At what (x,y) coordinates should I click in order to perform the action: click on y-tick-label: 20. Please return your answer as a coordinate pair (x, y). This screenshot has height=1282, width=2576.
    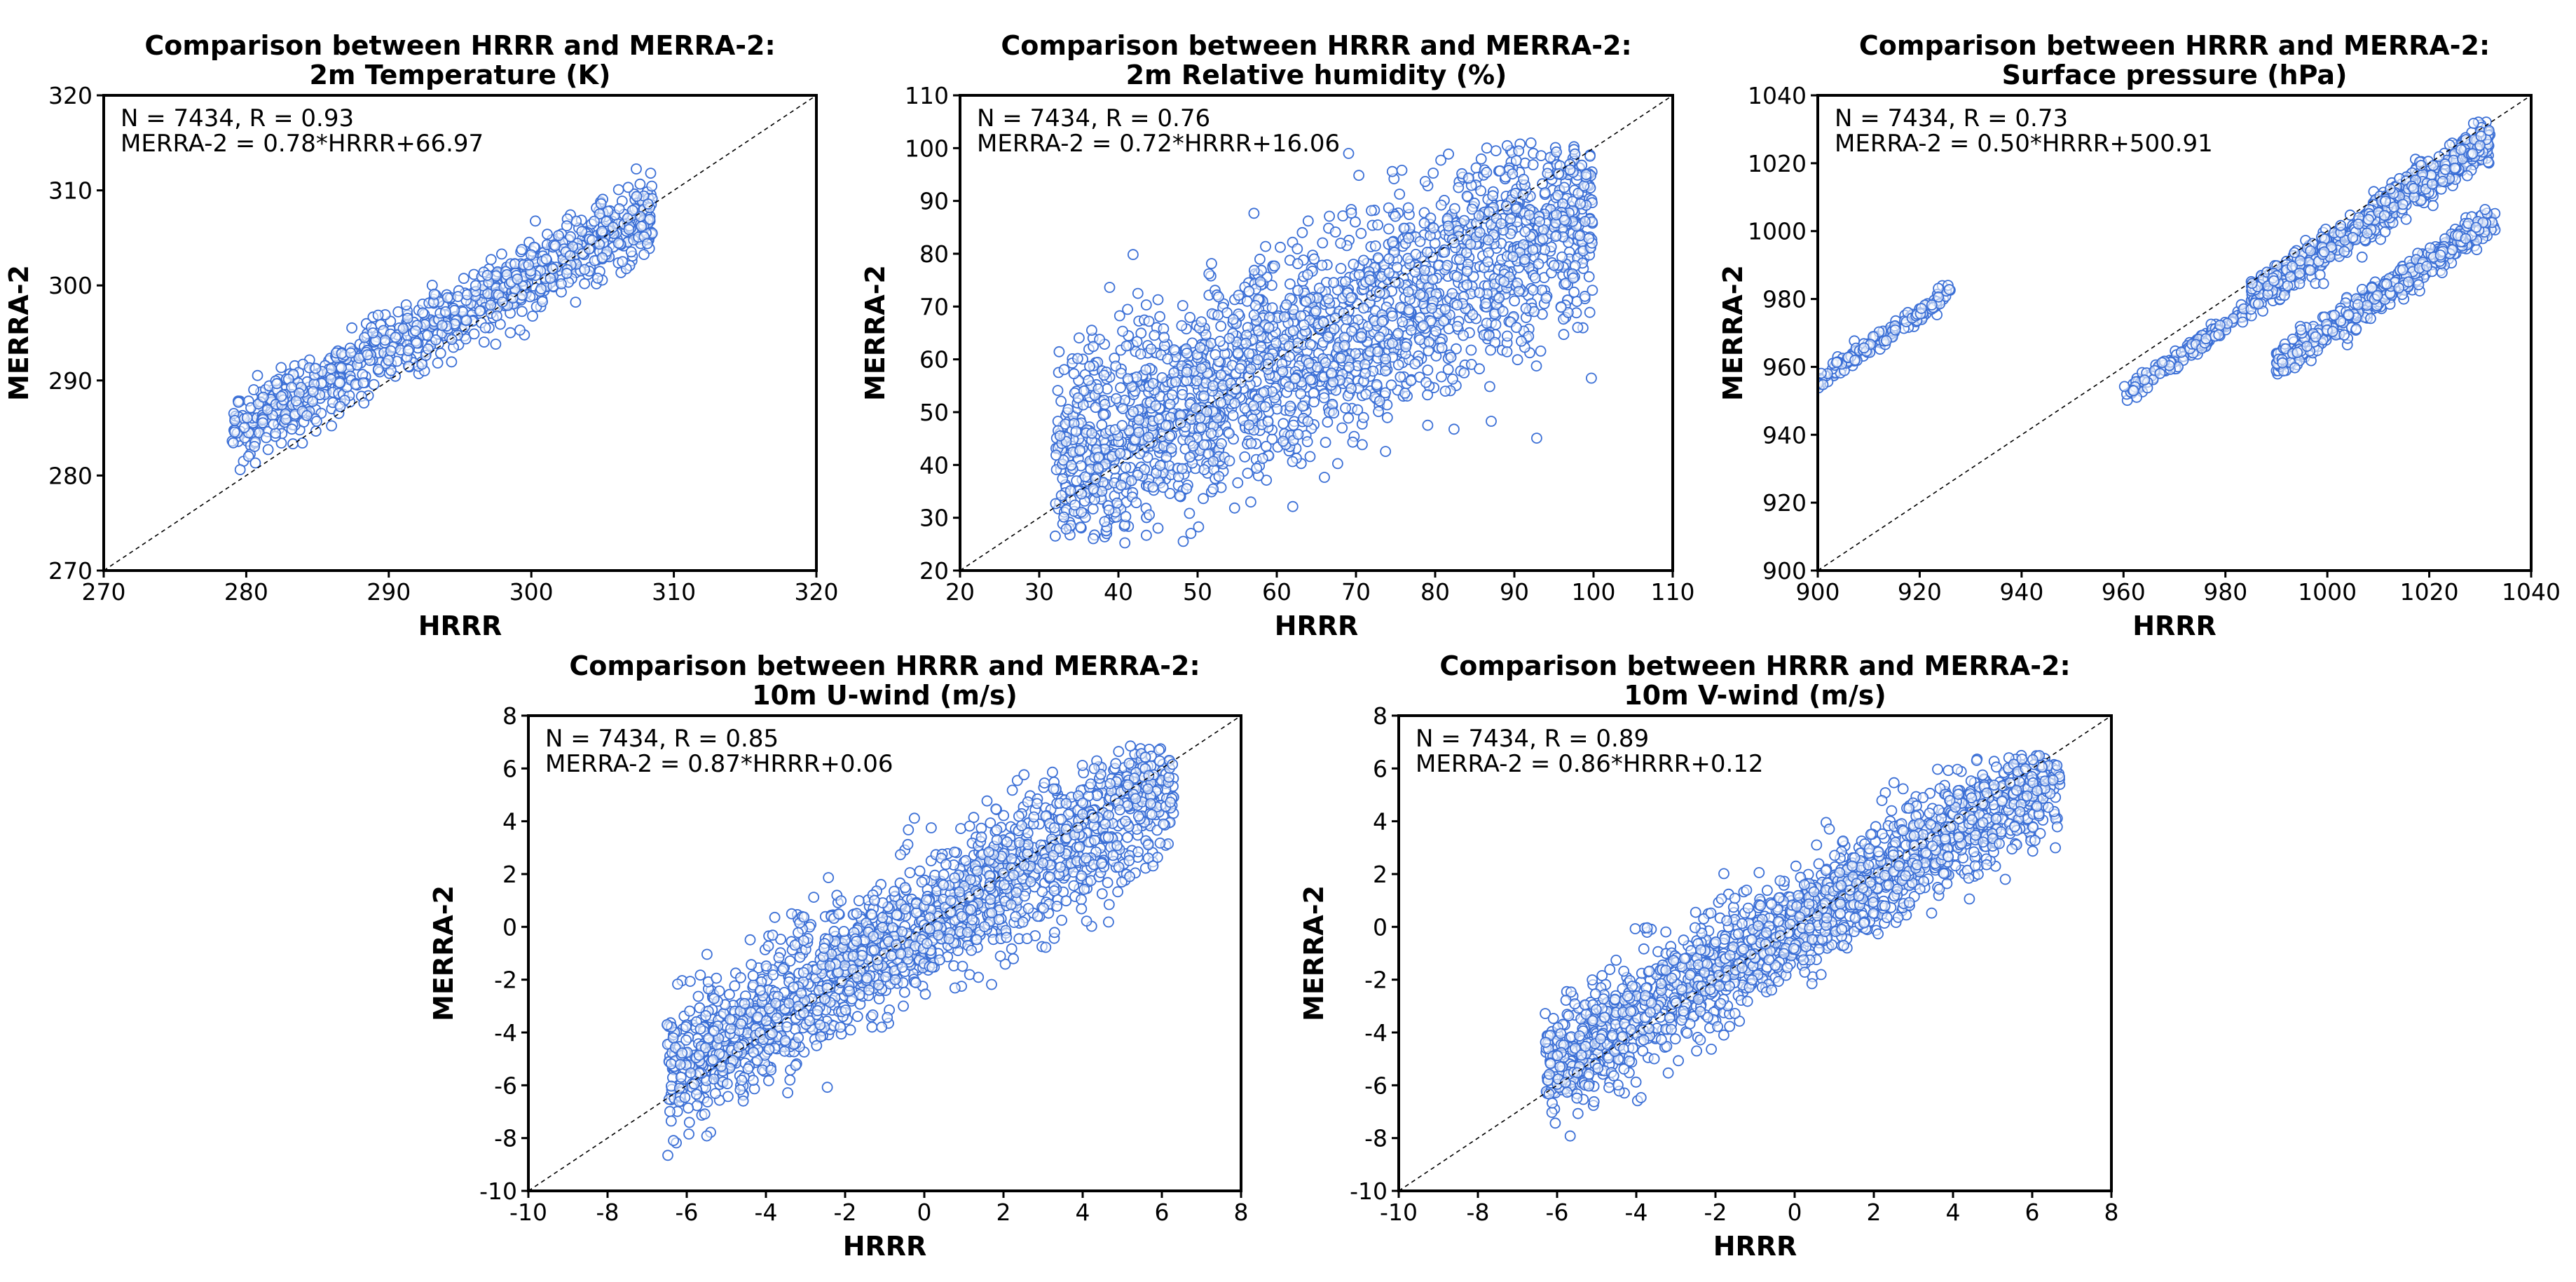
    Looking at the image, I should click on (934, 571).